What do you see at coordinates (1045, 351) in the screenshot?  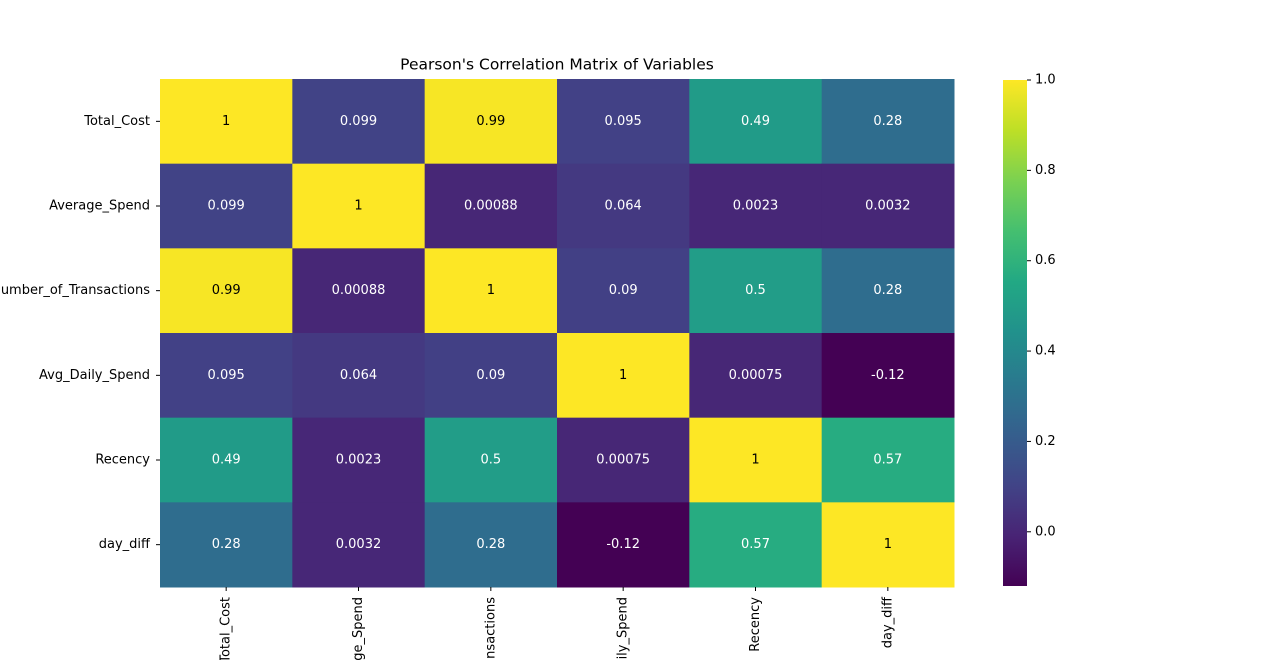 I see `colorbar-tick-label: 0.4` at bounding box center [1045, 351].